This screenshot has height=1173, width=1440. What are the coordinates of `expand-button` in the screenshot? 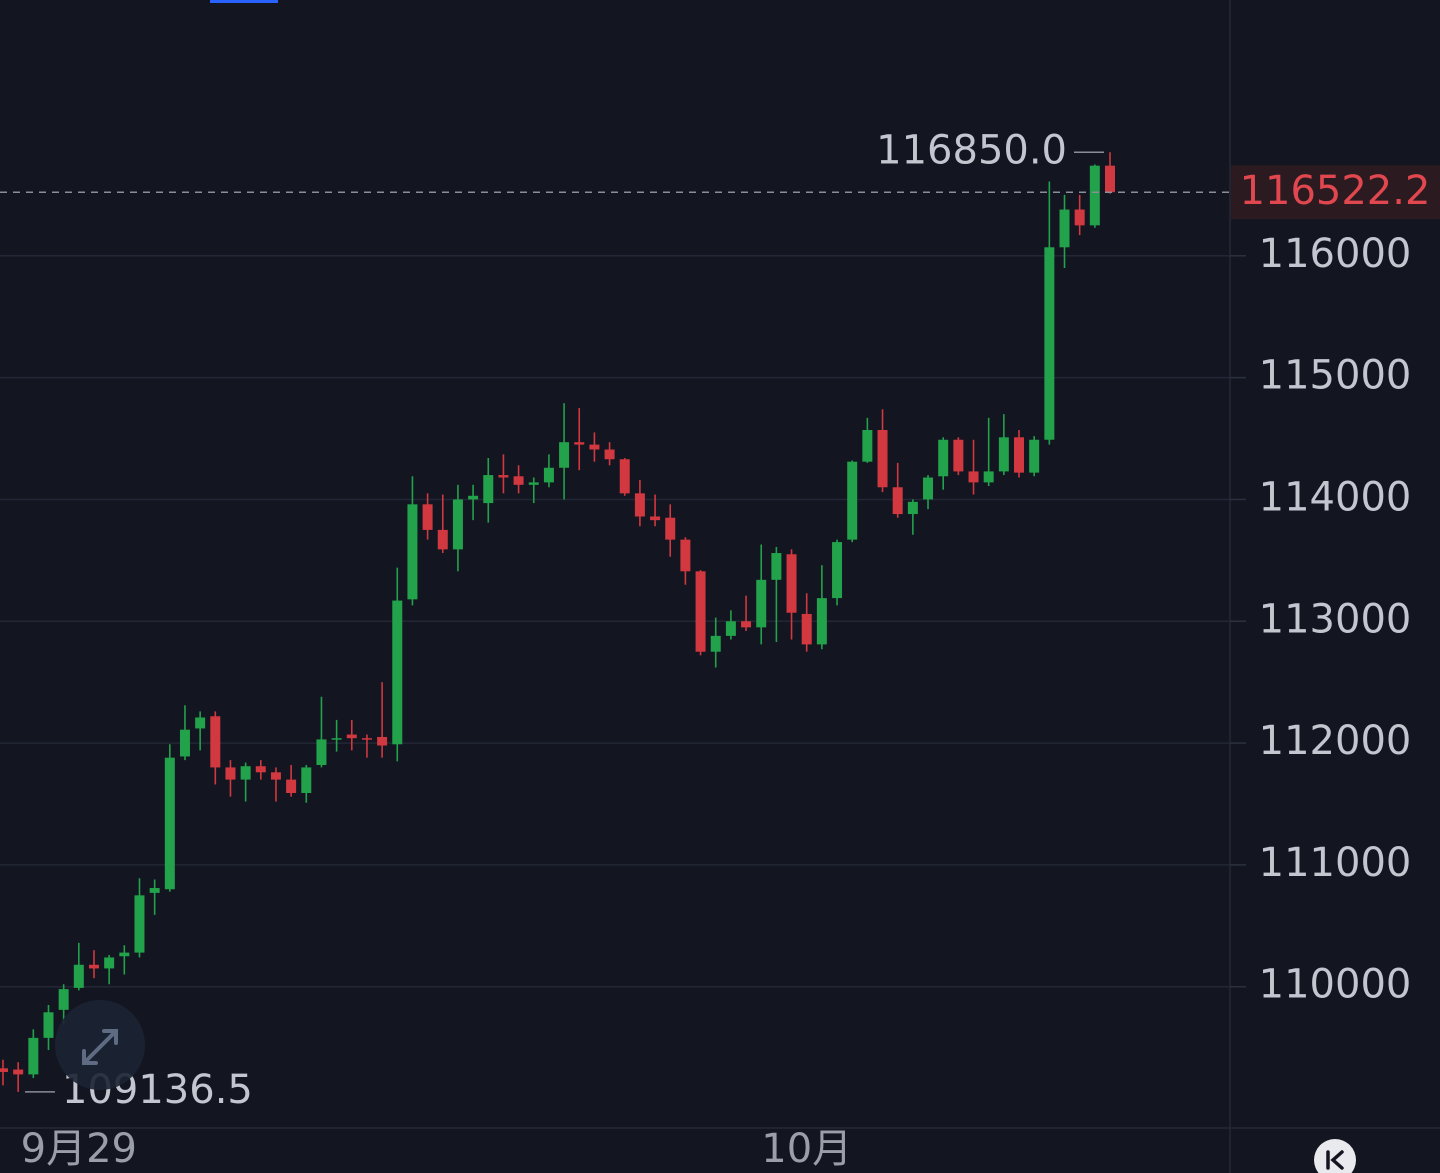 It's located at (100, 1045).